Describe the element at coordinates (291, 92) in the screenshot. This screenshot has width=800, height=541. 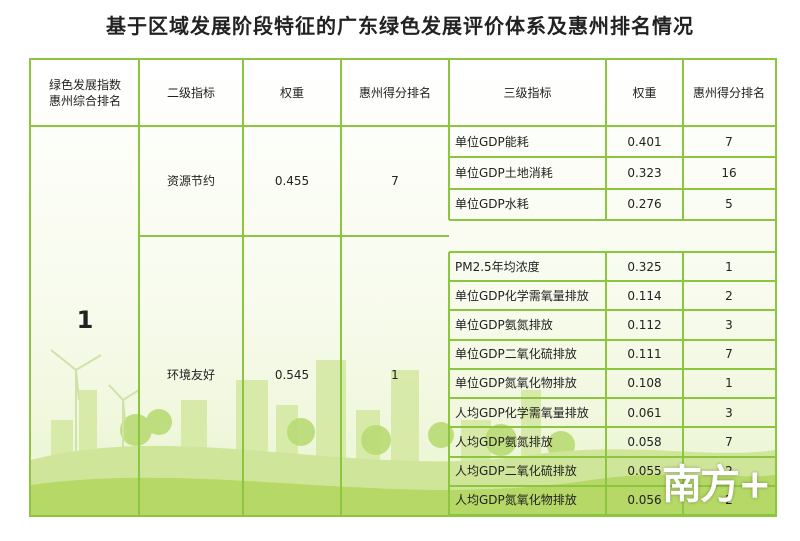
I see `header-weight2: 权重` at that location.